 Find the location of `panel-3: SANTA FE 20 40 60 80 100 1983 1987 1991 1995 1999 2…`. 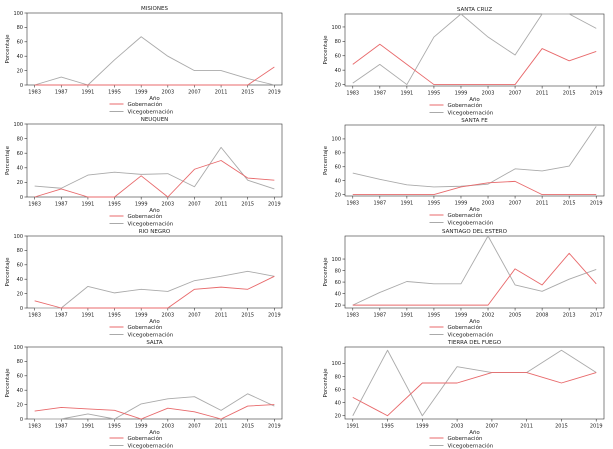

panel-3: SANTA FE 20 40 60 80 100 1983 1987 1991 1995 1999 2… is located at coordinates (464, 172).